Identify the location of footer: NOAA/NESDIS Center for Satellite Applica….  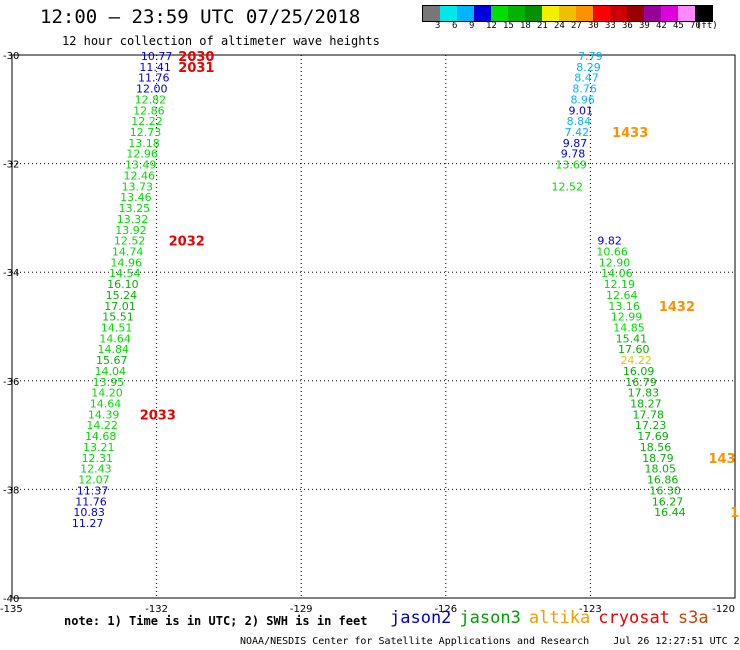
(490, 641).